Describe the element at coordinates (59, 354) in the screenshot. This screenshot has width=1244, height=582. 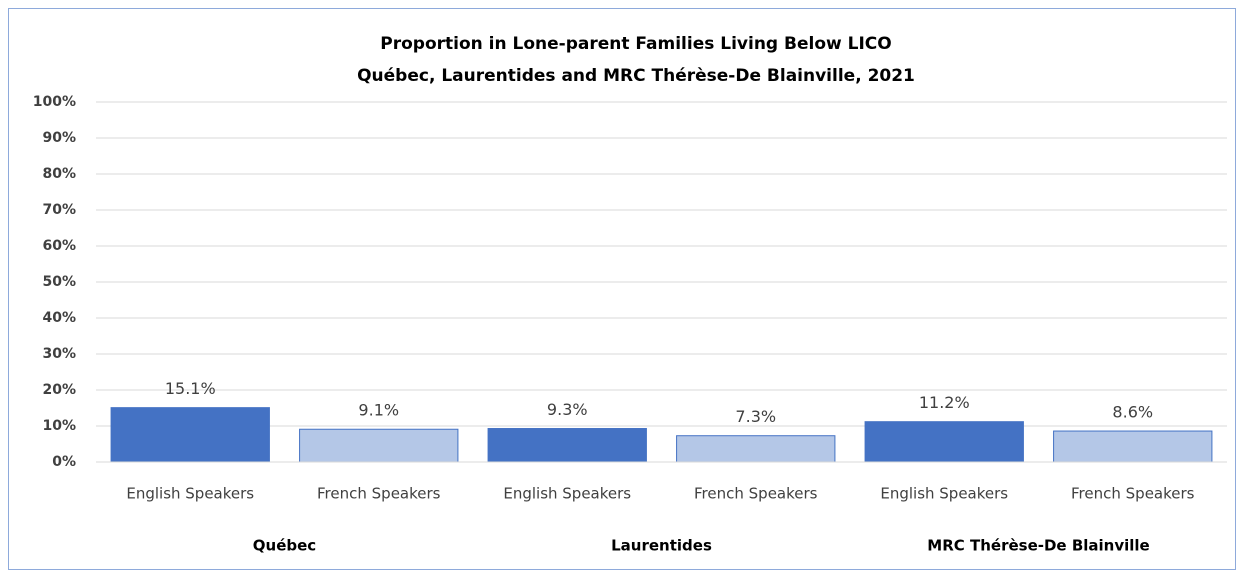
I see `y-tick-label: 30%` at that location.